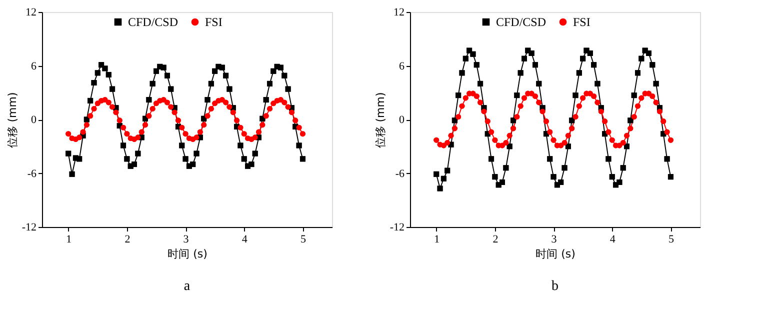 This screenshot has height=334, width=779. Describe the element at coordinates (555, 286) in the screenshot. I see `text: b` at that location.